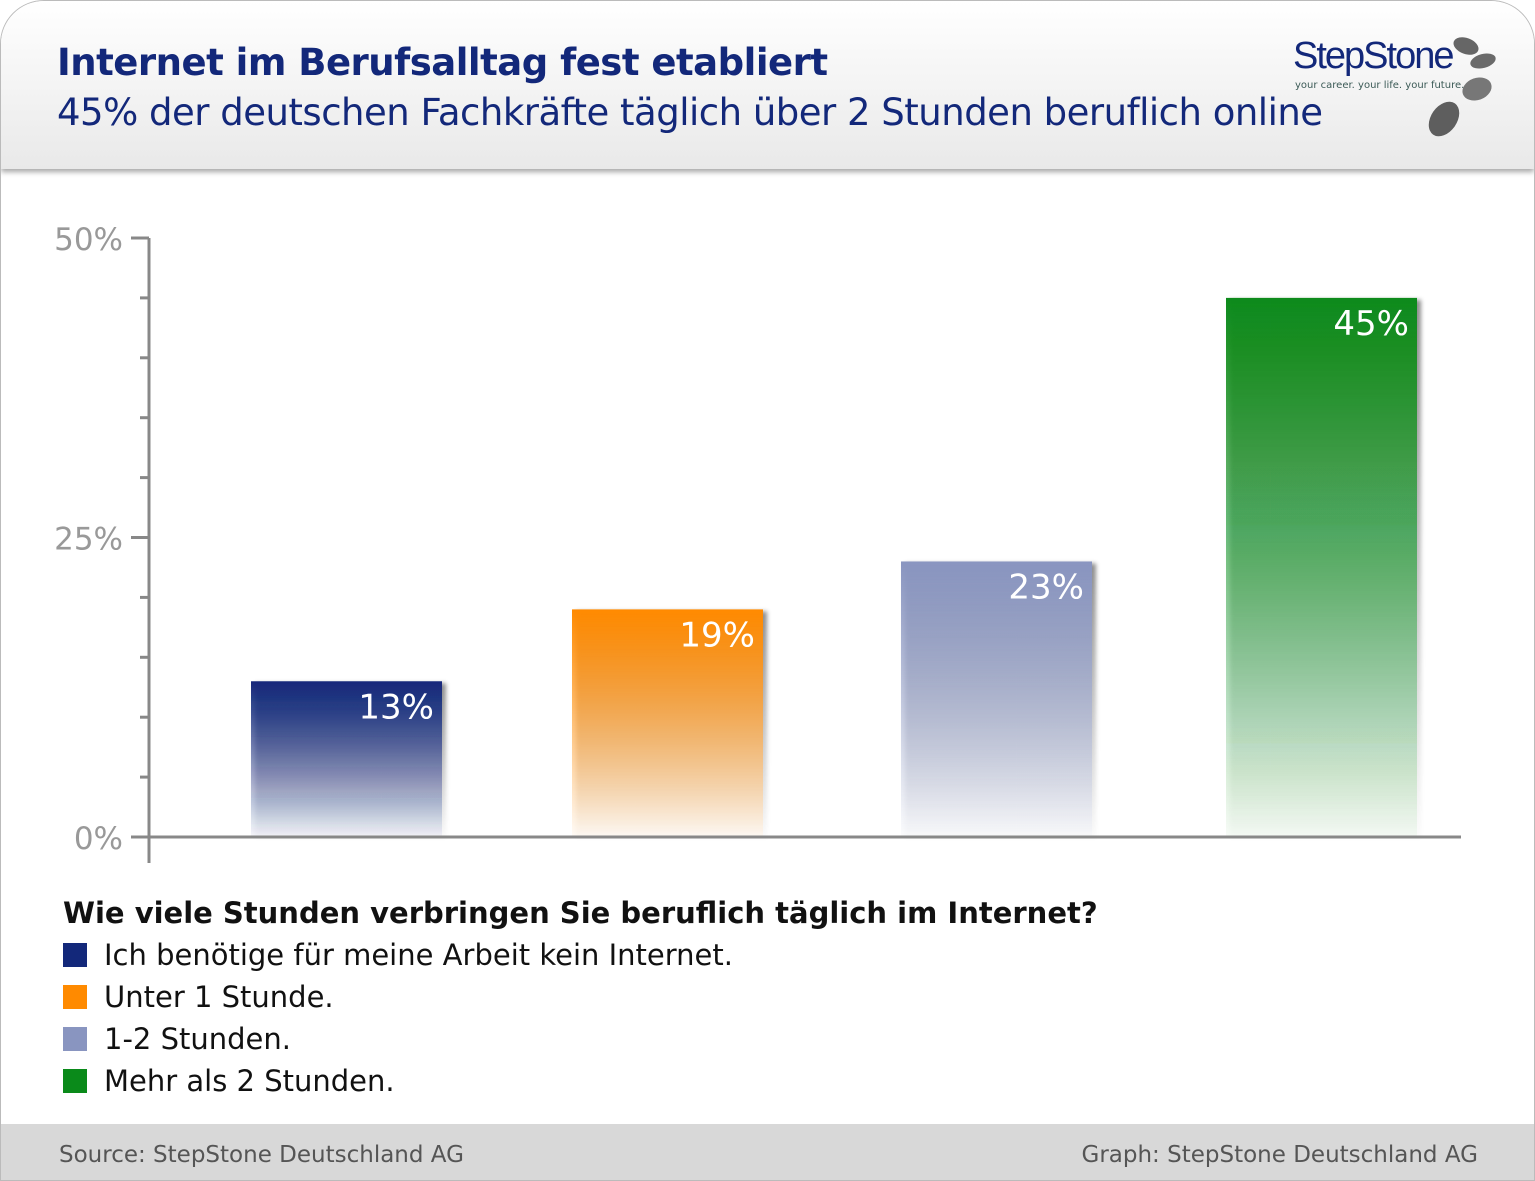 This screenshot has height=1181, width=1535. What do you see at coordinates (1380, 85) in the screenshot?
I see `logo-tagline: your career. your life. your future.` at bounding box center [1380, 85].